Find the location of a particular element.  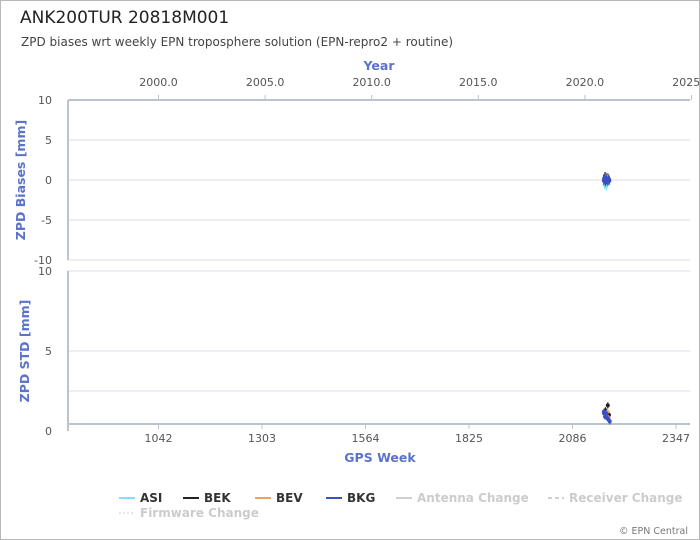

legend-item-firmware-change: Firmware Change is located at coordinates (199, 513).